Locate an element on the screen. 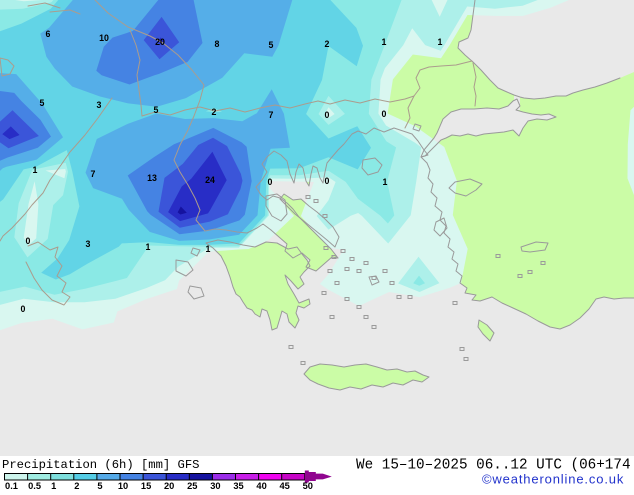 The height and width of the screenshot is (495, 634). svg-text: 25 is located at coordinates (192, 485).